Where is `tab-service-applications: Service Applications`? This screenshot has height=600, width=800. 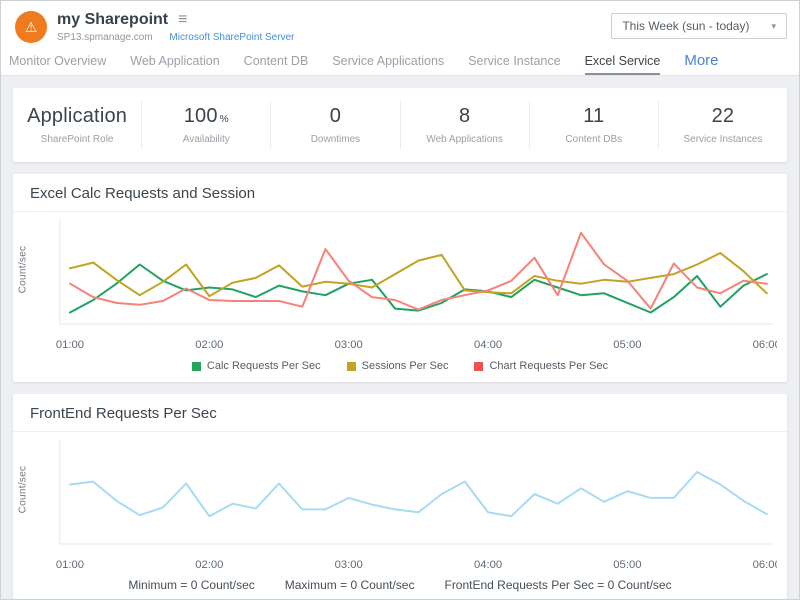
tab-service-applications: Service Applications is located at coordinates (388, 61).